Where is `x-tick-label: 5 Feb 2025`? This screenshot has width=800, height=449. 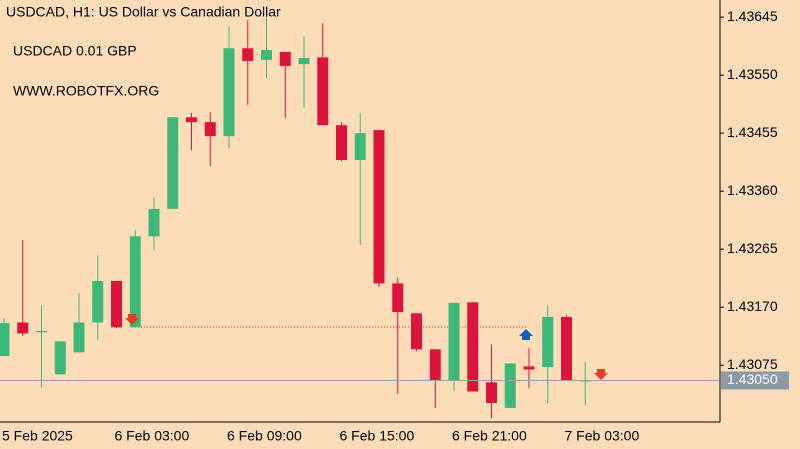 x-tick-label: 5 Feb 2025 is located at coordinates (37, 436).